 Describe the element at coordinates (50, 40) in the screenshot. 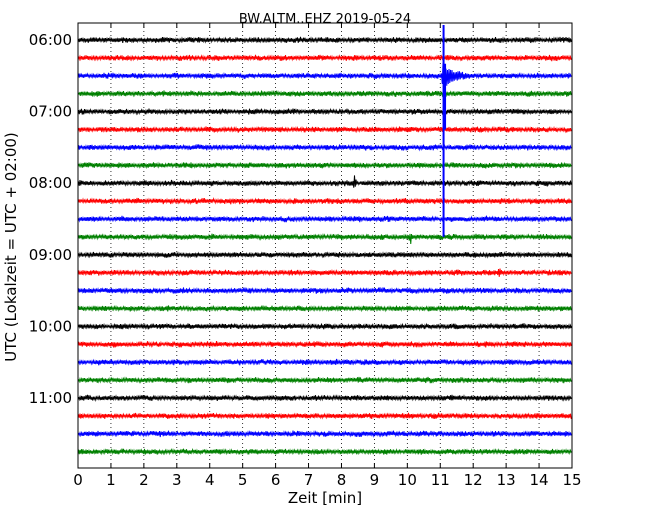

I see `y-tick-label: 06:00` at that location.